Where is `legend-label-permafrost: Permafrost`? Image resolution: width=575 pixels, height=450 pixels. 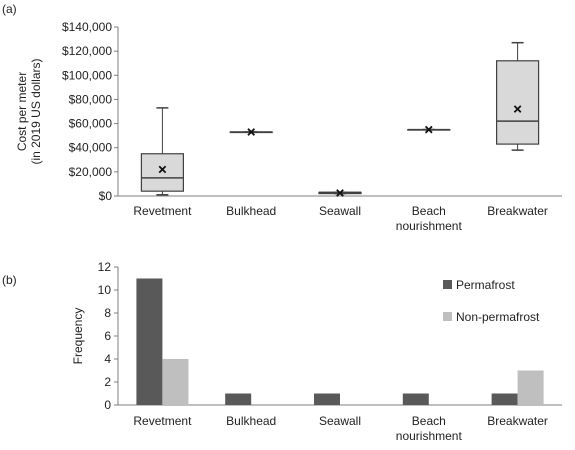
legend-label-permafrost: Permafrost is located at coordinates (485, 285).